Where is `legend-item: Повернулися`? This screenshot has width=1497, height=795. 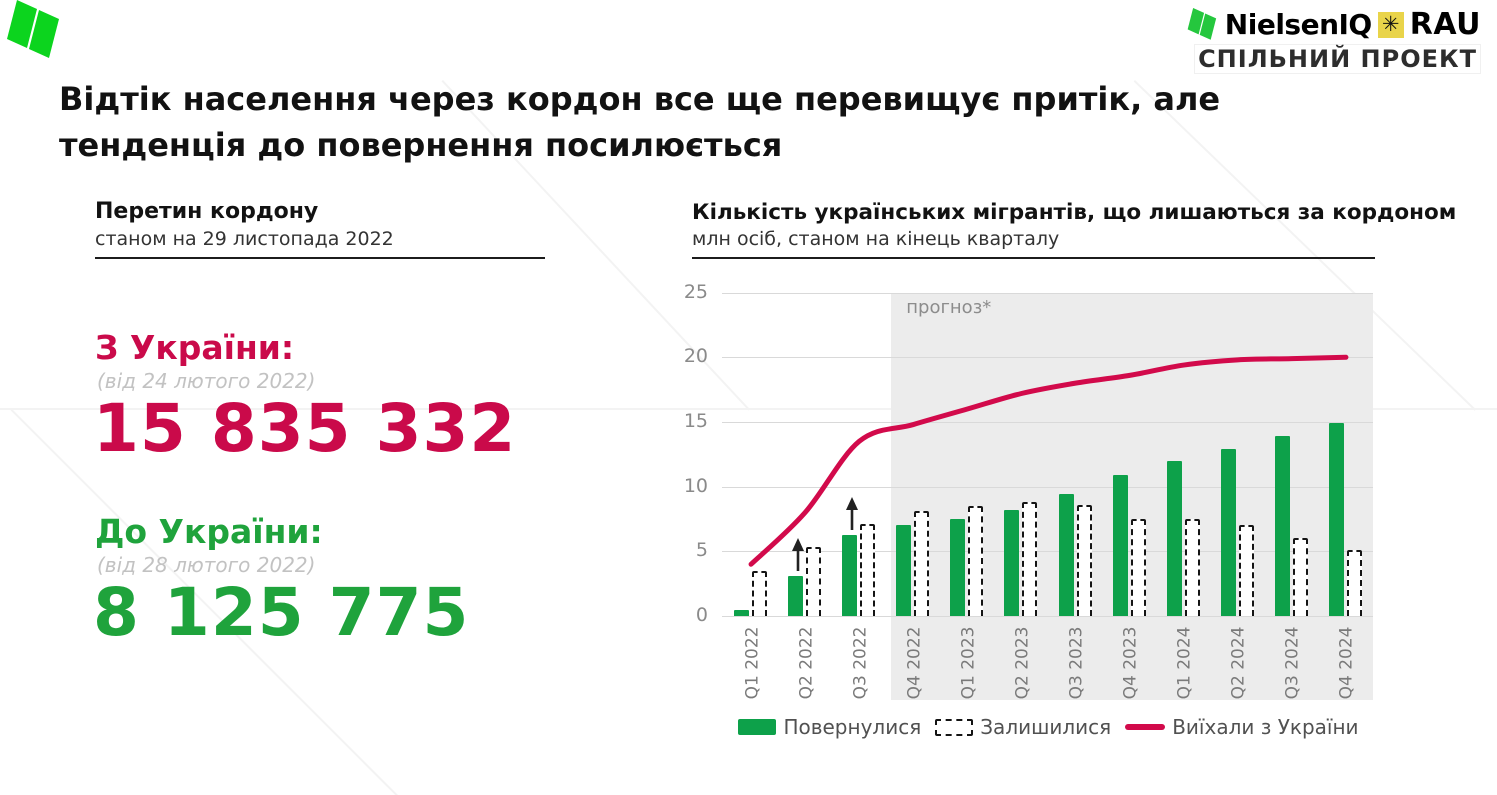
legend-item: Повернулися is located at coordinates (829, 727).